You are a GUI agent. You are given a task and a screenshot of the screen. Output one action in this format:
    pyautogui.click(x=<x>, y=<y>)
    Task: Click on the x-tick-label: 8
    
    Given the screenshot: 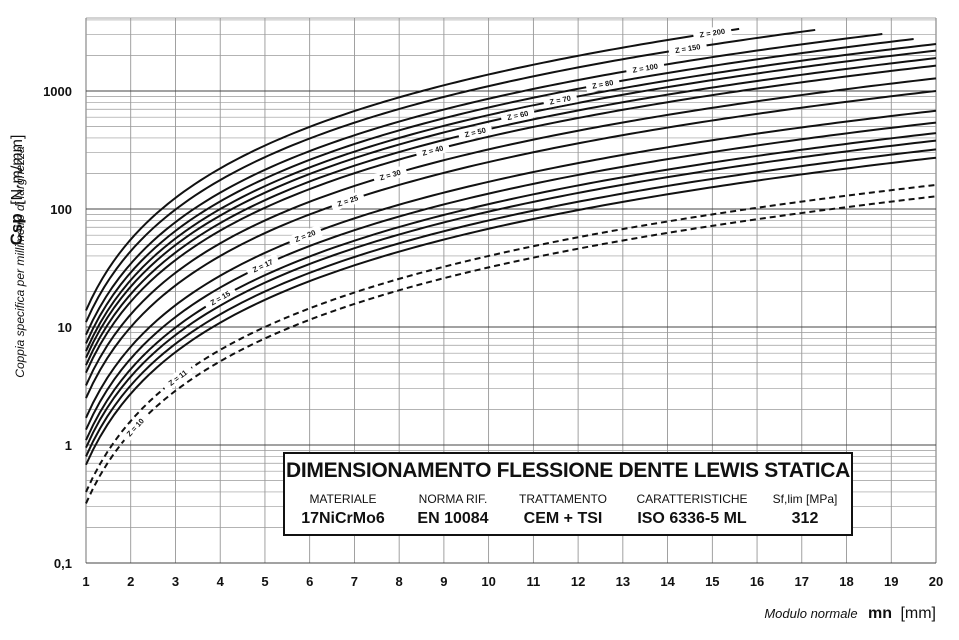 What is the action you would take?
    pyautogui.click(x=399, y=581)
    